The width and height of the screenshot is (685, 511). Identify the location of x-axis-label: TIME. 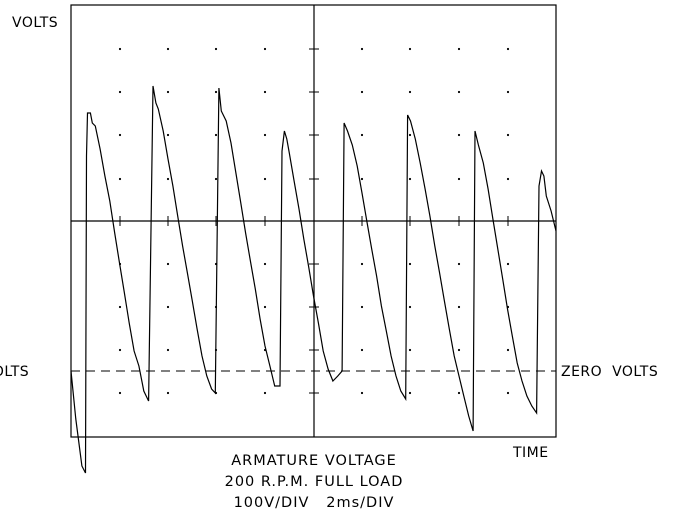
(530, 453).